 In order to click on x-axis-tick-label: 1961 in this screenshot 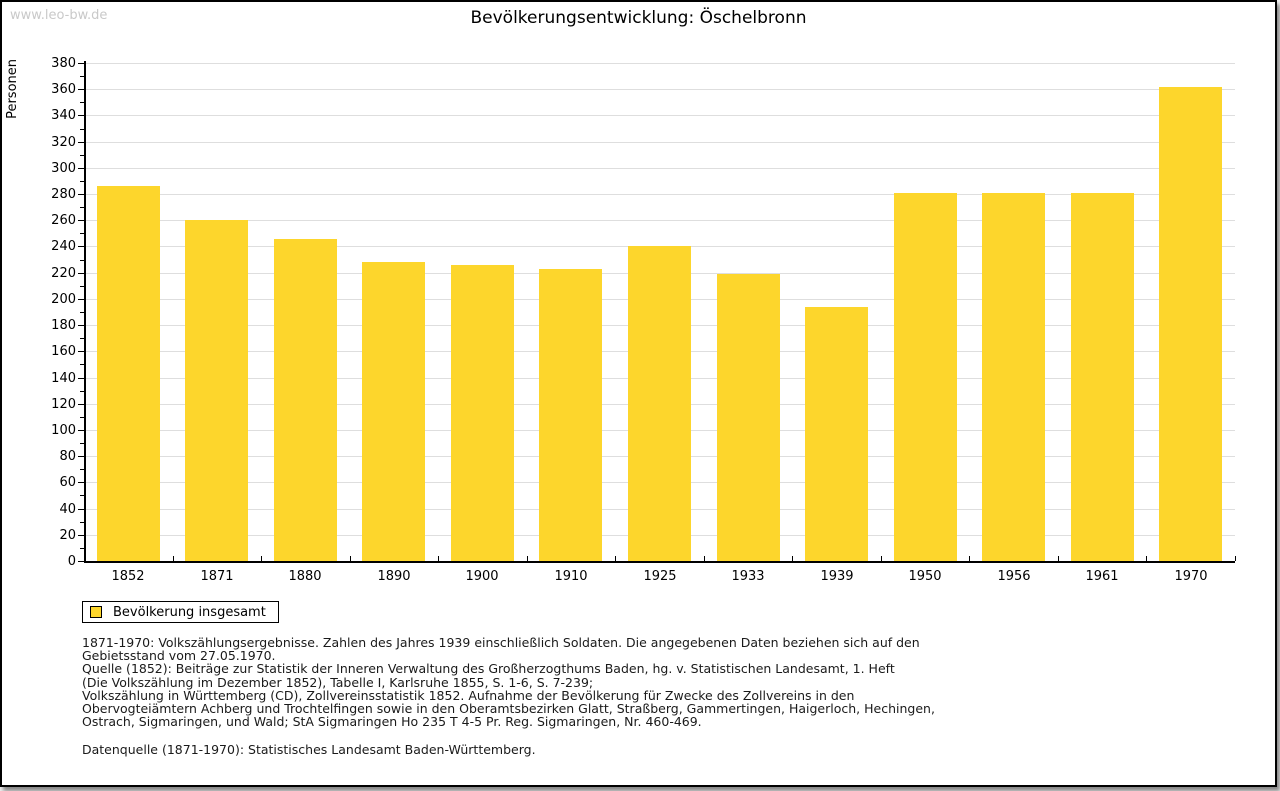, I will do `click(1102, 576)`.